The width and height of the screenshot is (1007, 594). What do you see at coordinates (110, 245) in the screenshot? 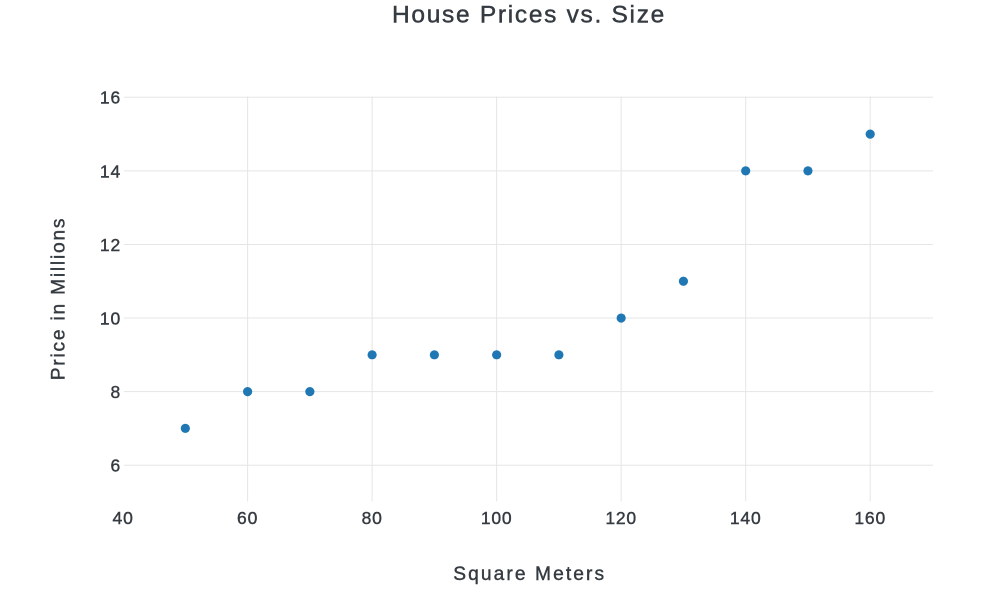
I see `svg-text: 12` at bounding box center [110, 245].